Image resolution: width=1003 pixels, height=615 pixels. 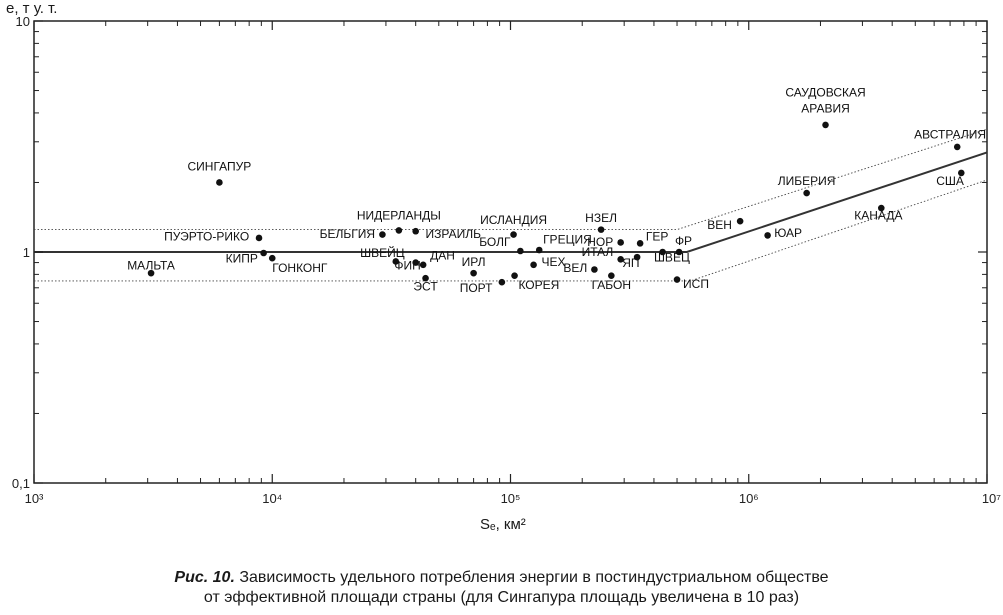 I want to click on x-tick-label: 10⁷, so click(x=991, y=498).